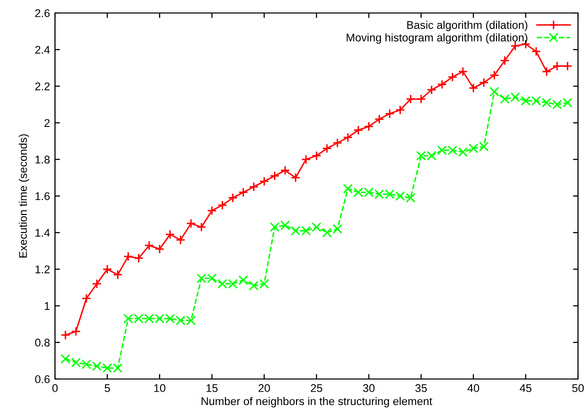  What do you see at coordinates (578, 388) in the screenshot?
I see `x-tick-label: 50` at bounding box center [578, 388].